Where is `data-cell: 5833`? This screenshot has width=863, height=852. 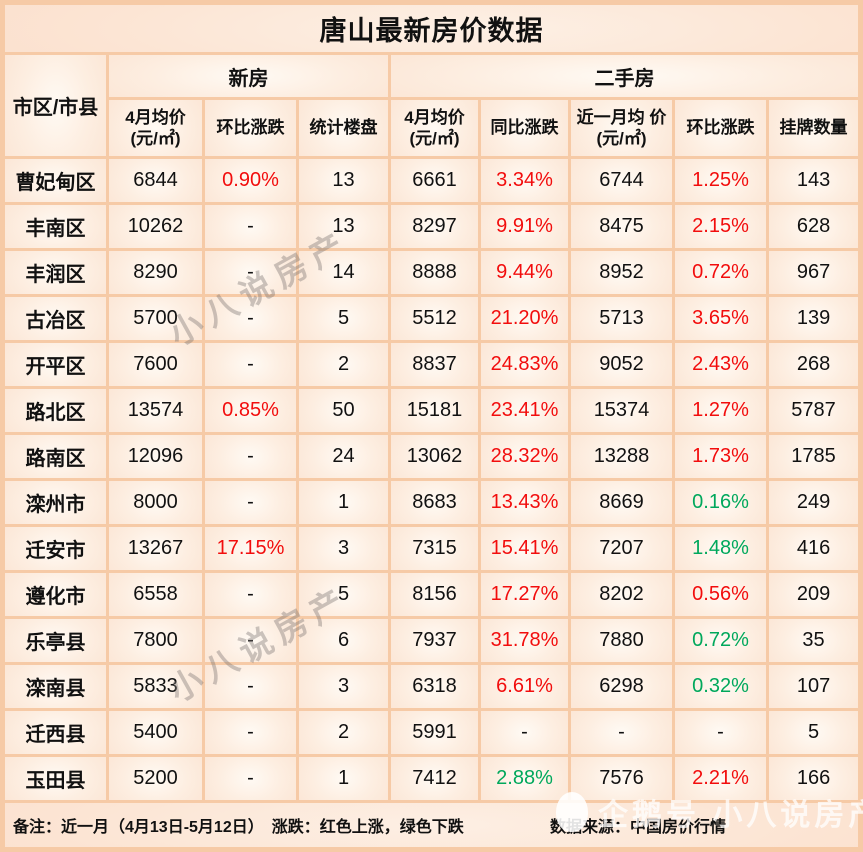
data-cell: 5833 is located at coordinates (155, 686).